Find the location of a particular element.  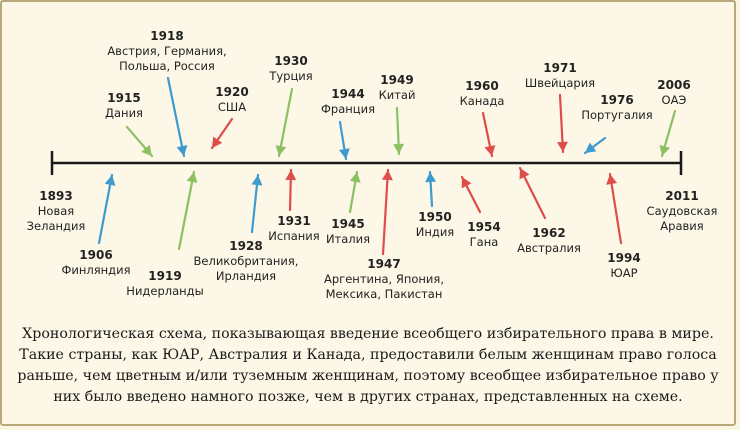

event-1976-year: 1976 is located at coordinates (616, 100).